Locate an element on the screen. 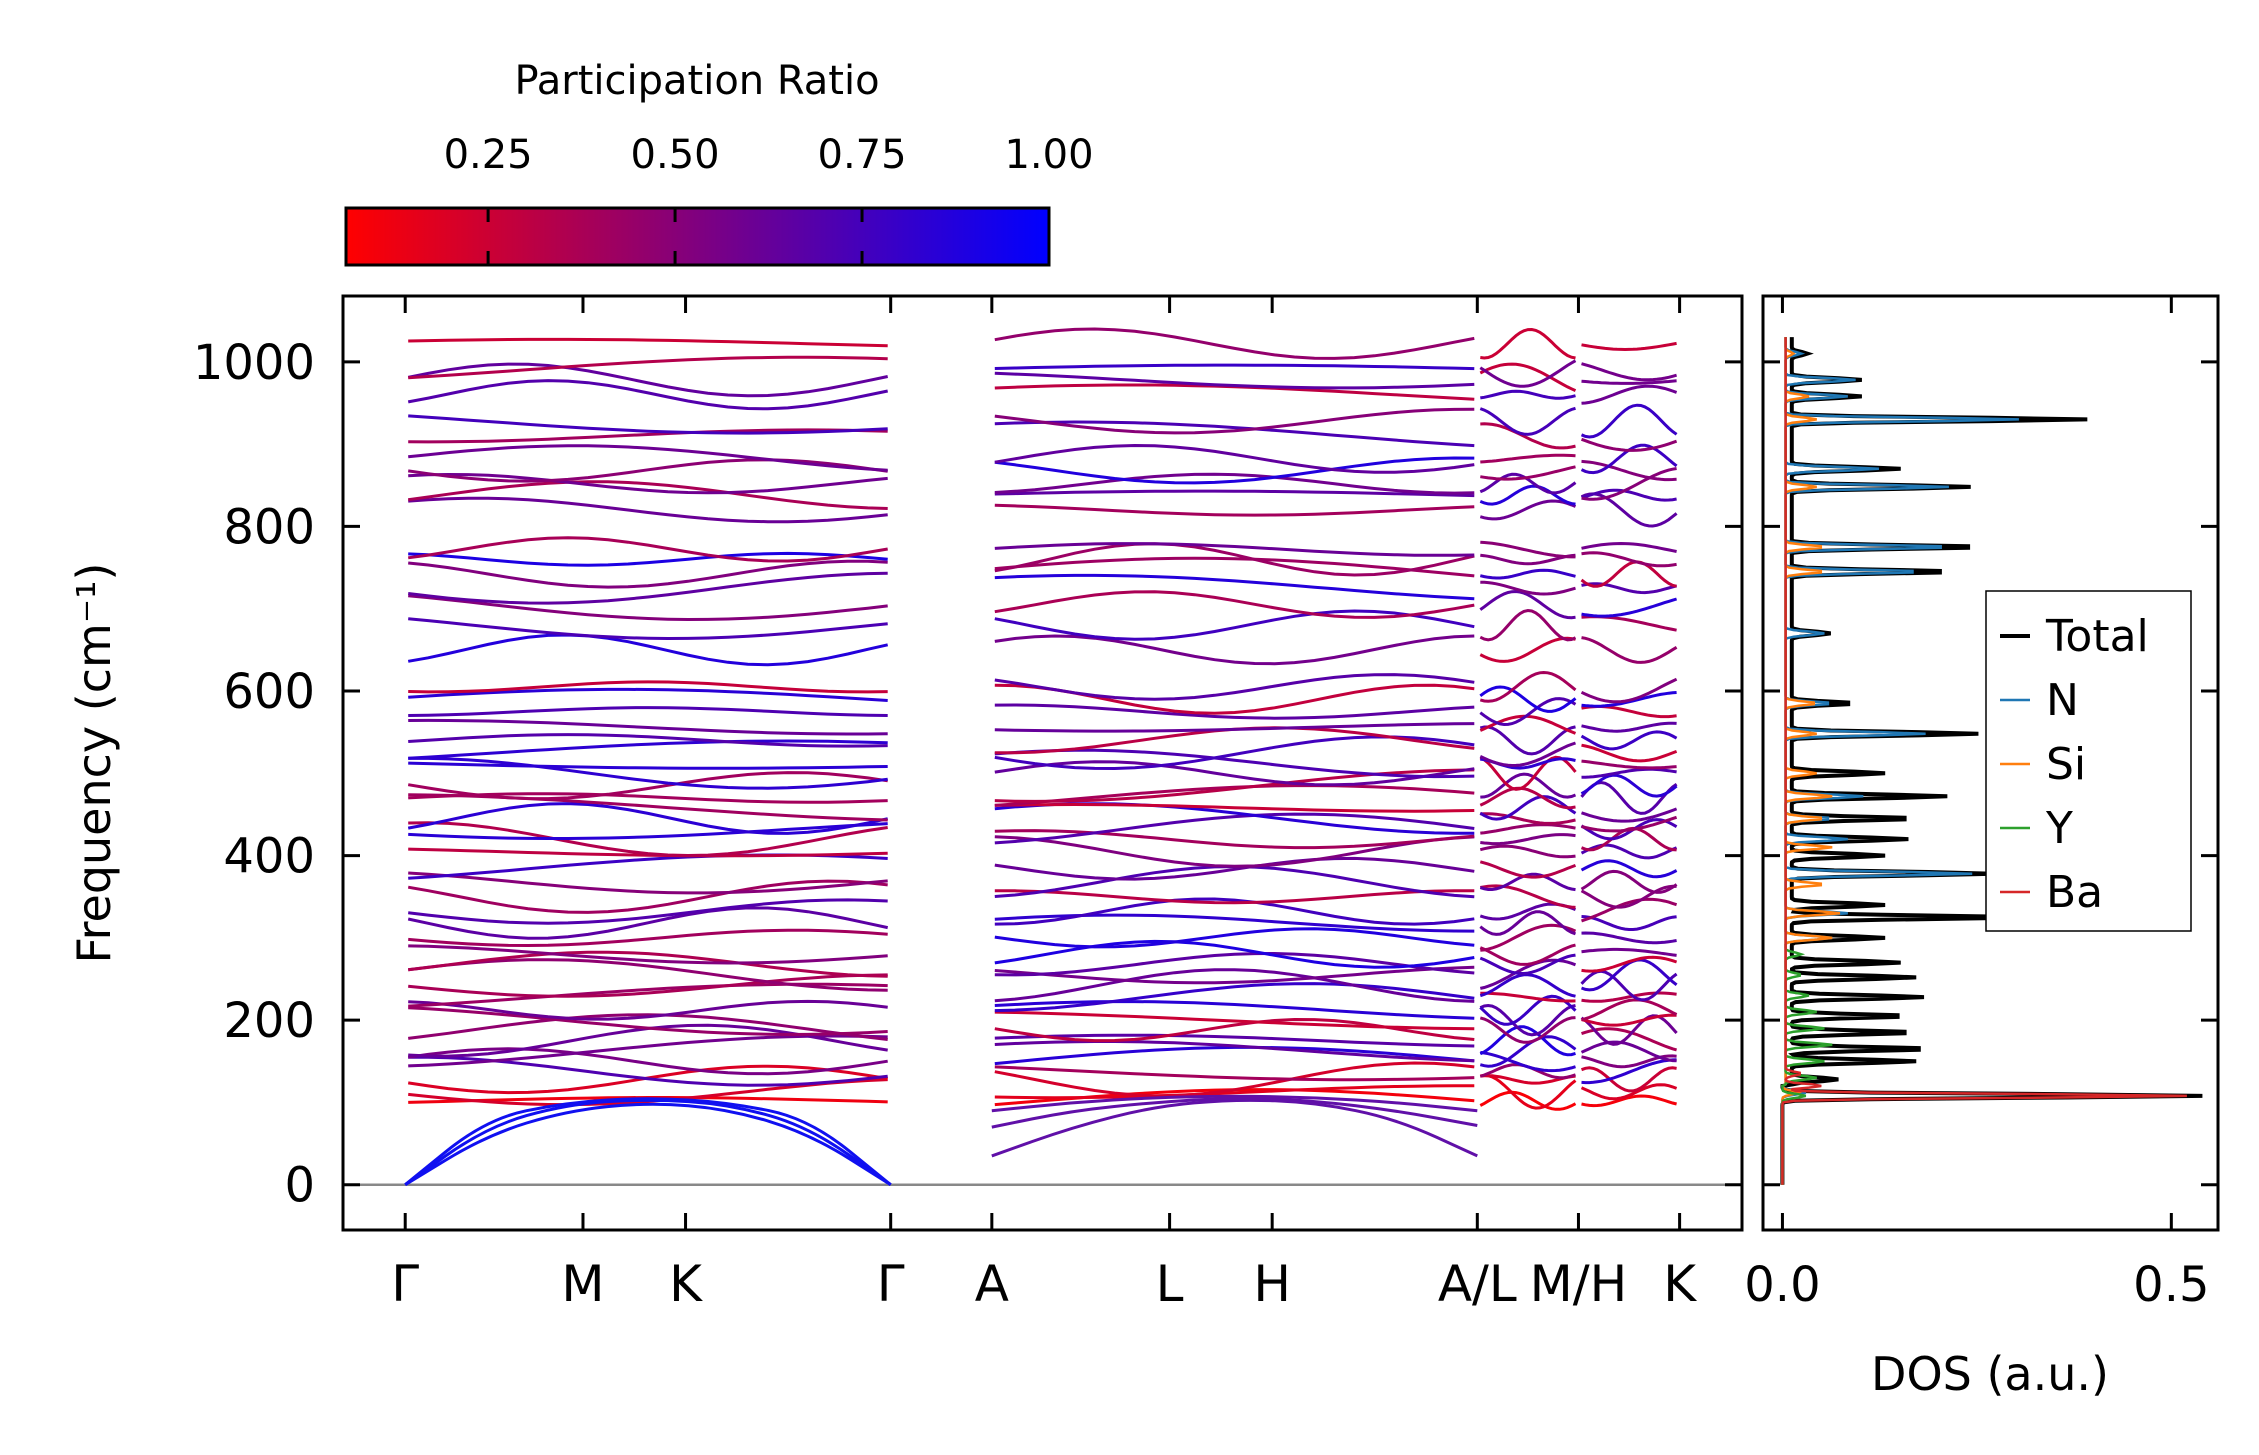 This screenshot has width=2259, height=1455. legend-label-n: N is located at coordinates (2062, 700).